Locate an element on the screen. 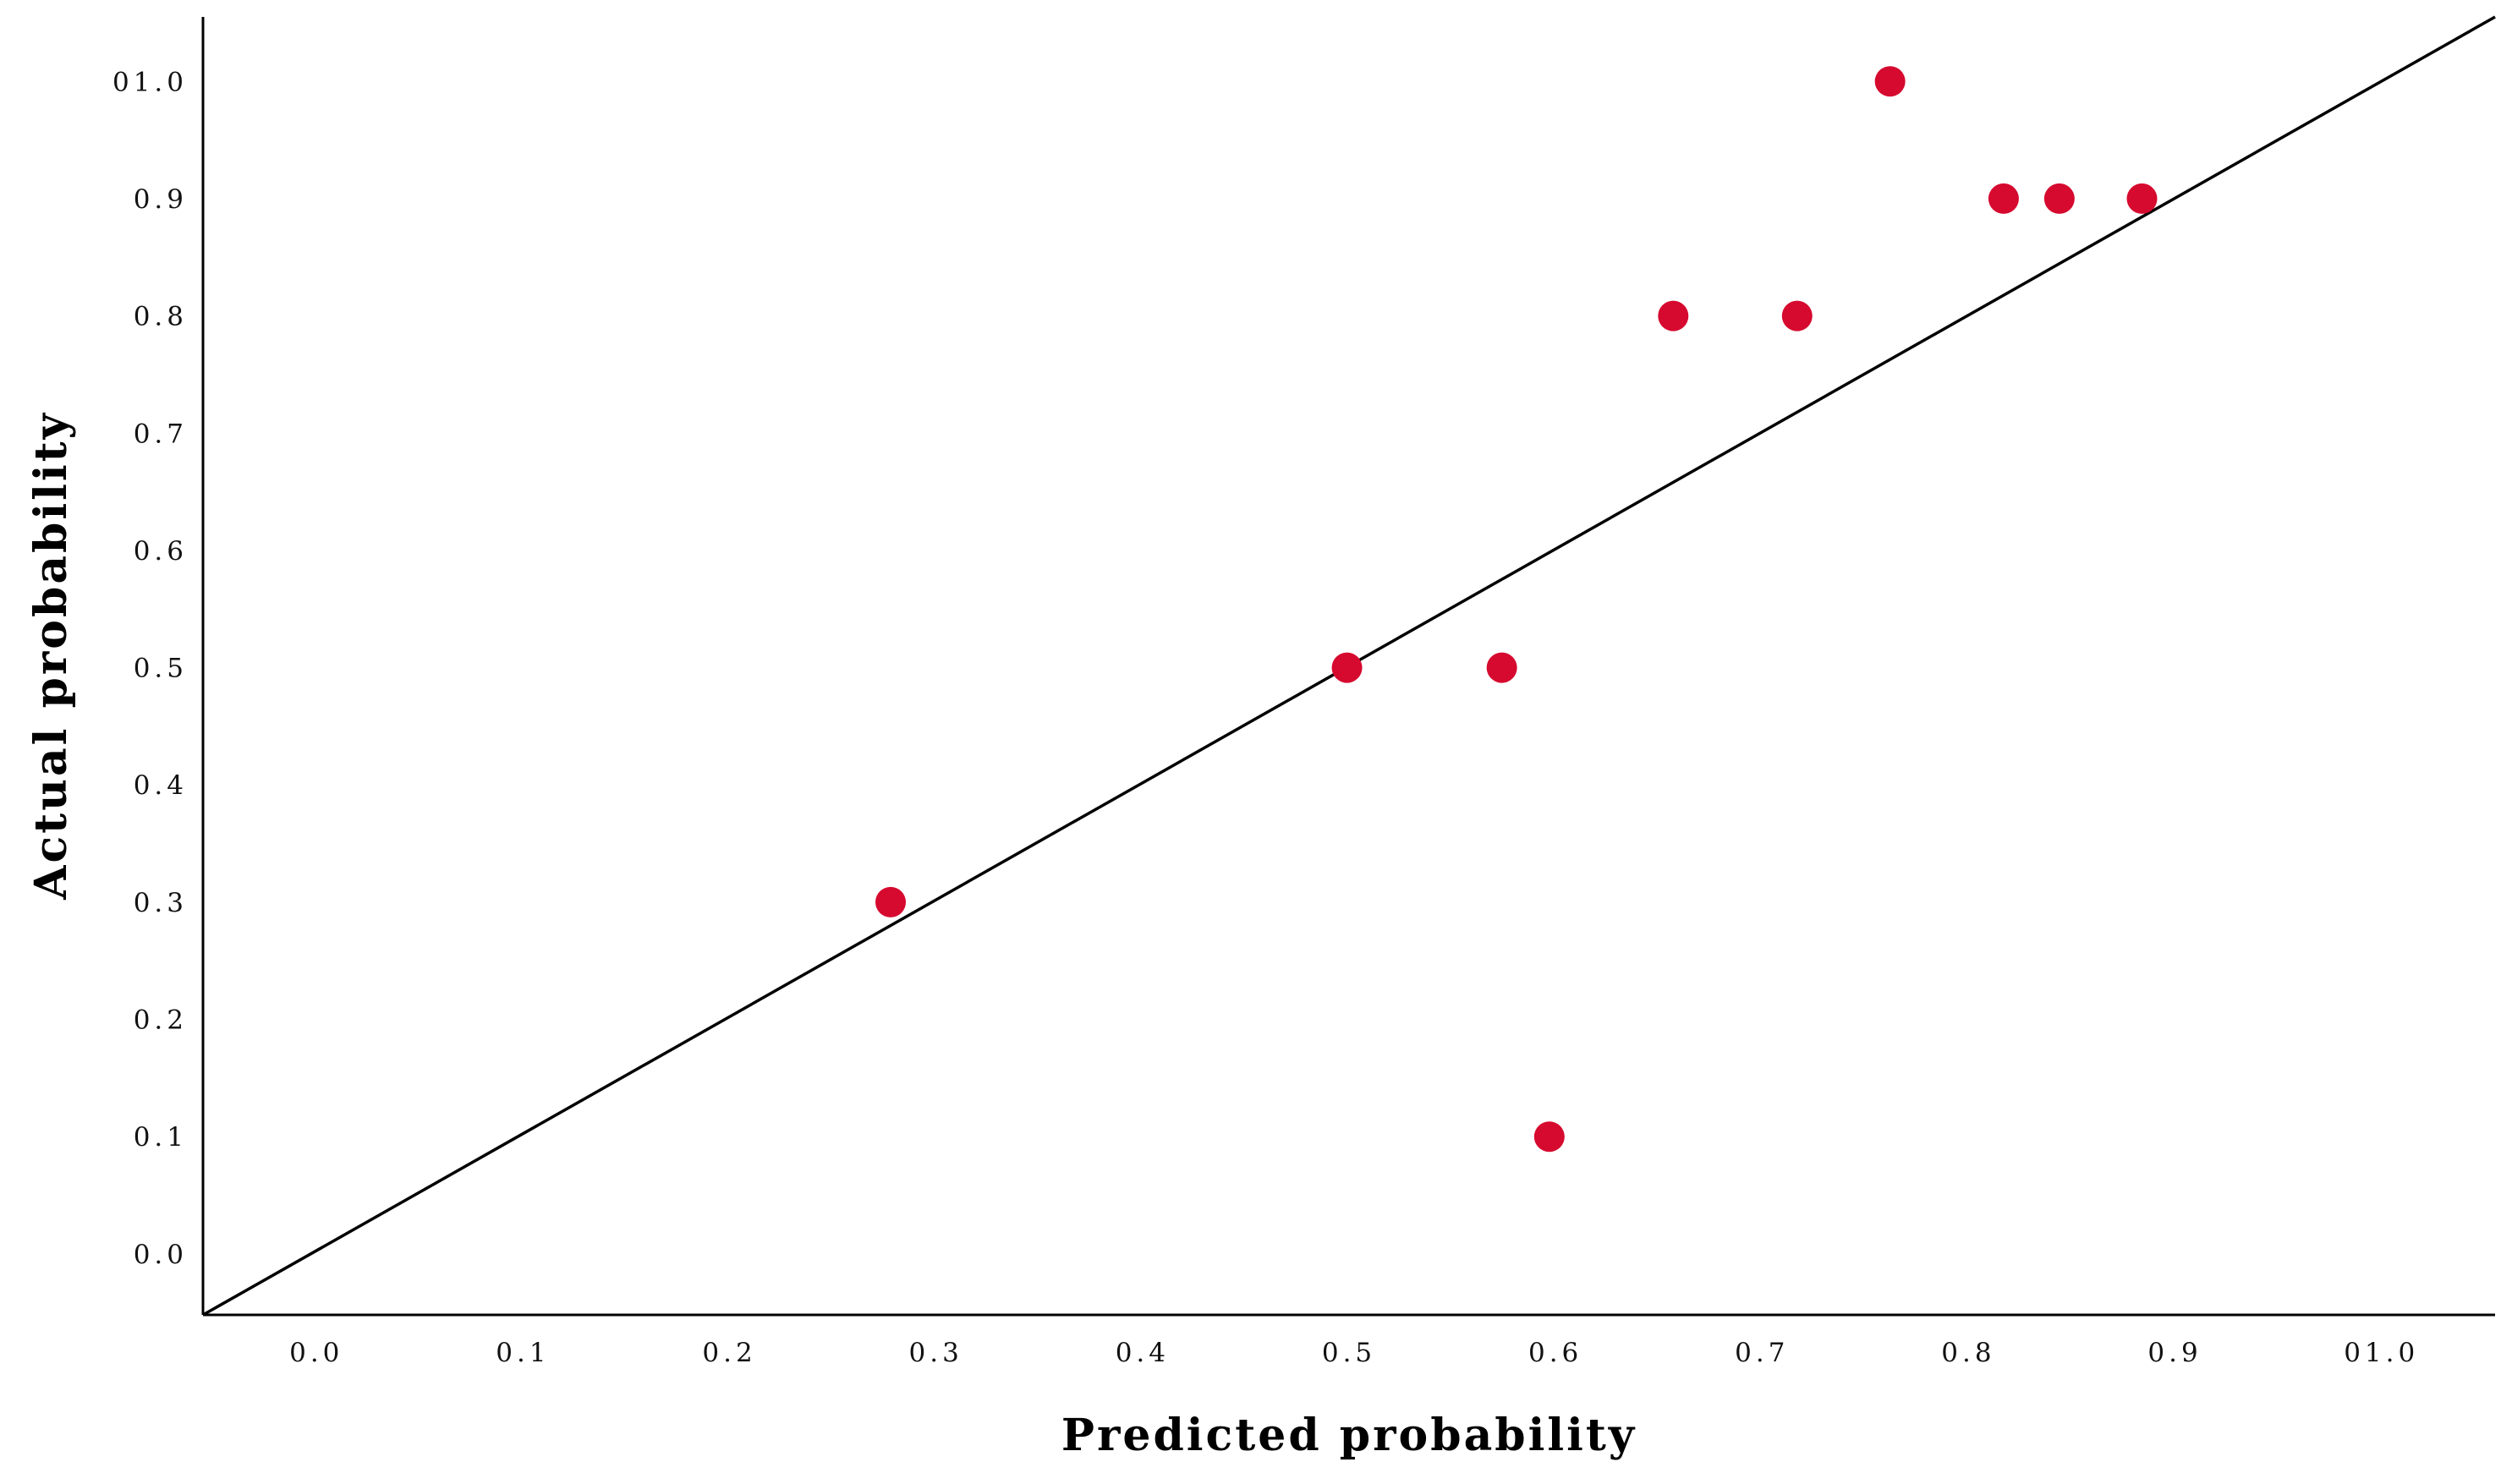 This screenshot has height=1484, width=2512. x-tick-label: 0.9 is located at coordinates (2174, 1353).